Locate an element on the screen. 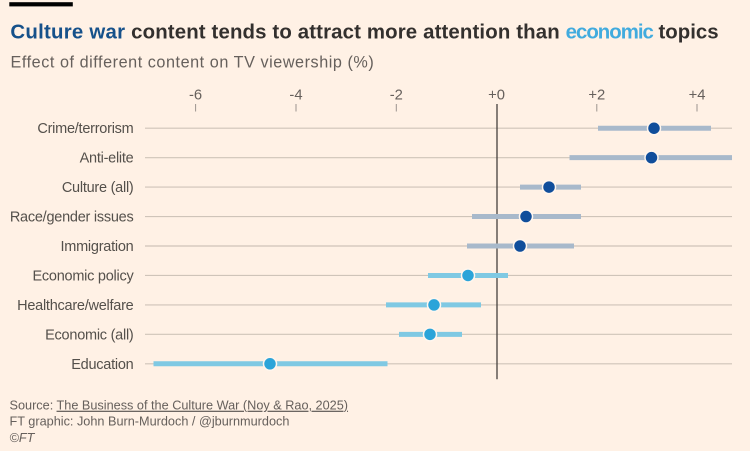 This screenshot has width=750, height=451. svg-text: Healthcare/welfare is located at coordinates (75, 306).